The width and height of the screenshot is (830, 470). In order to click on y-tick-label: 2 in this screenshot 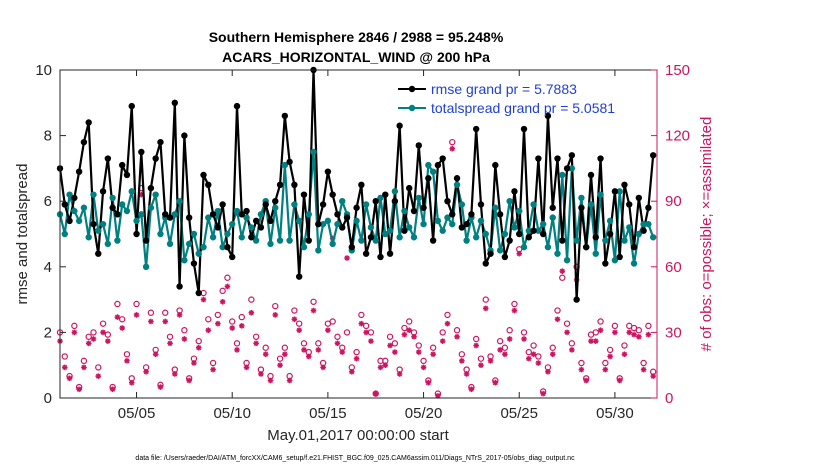, I will do `click(48, 332)`.